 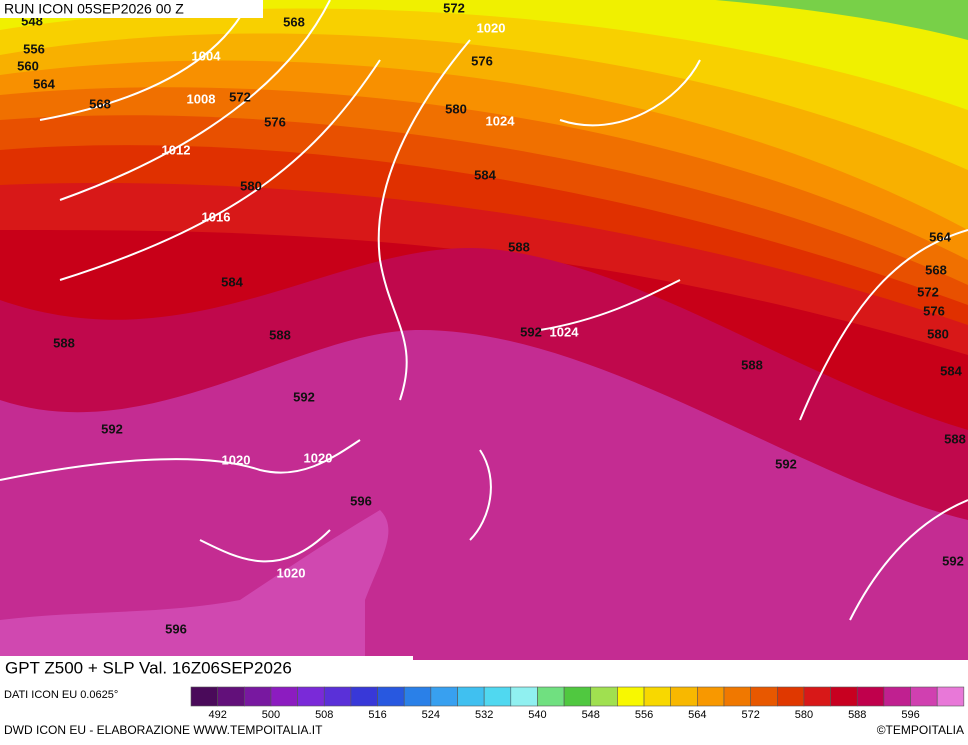 What do you see at coordinates (804, 715) in the screenshot?
I see `colorbar-tick-label: 580` at bounding box center [804, 715].